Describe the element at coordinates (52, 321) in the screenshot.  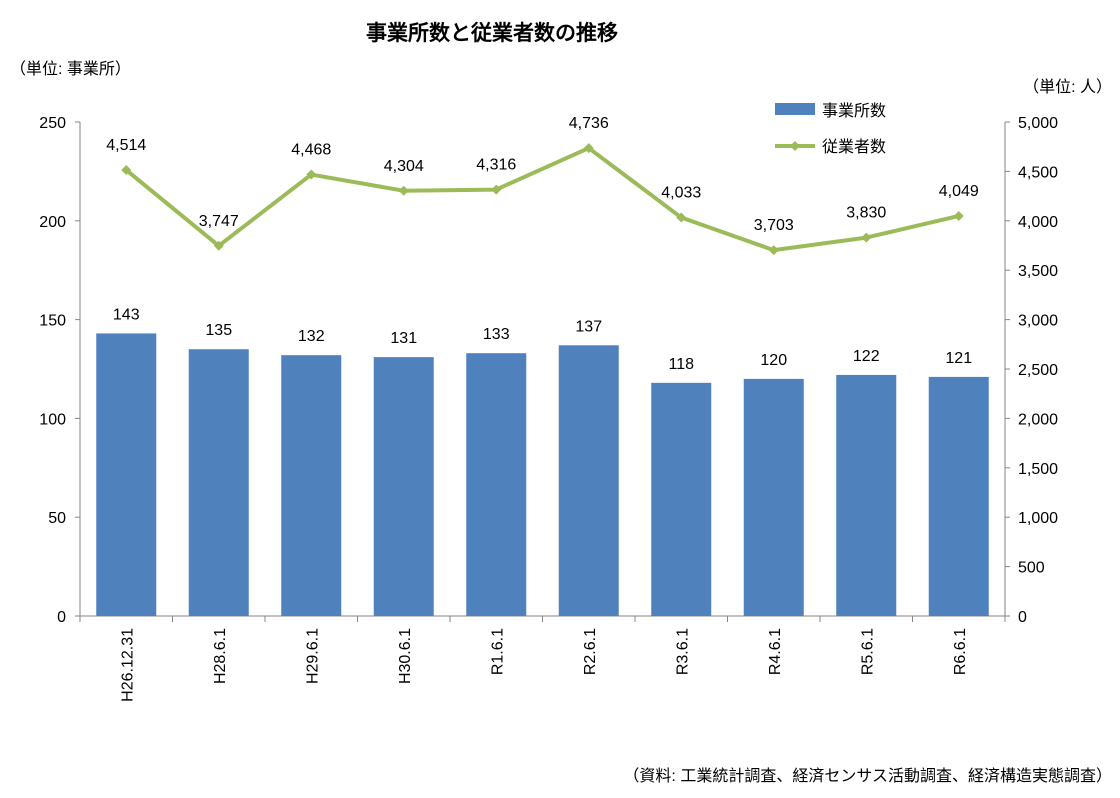
I see `left-tick-label: 150` at that location.